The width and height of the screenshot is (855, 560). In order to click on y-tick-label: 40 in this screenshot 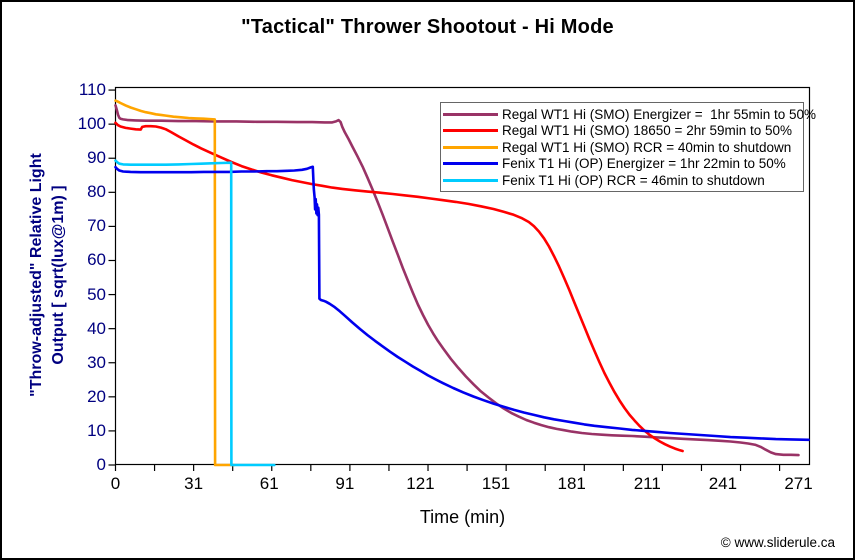, I will do `click(96, 328)`.